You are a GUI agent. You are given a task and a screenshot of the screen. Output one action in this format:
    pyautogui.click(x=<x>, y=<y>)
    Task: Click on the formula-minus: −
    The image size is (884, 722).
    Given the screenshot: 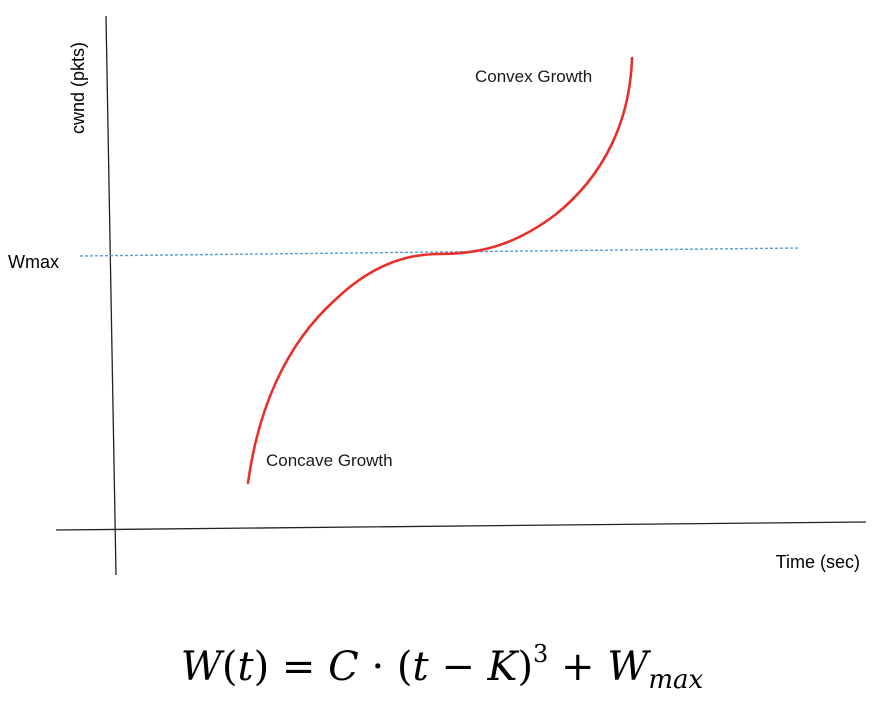 What is the action you would take?
    pyautogui.click(x=458, y=667)
    